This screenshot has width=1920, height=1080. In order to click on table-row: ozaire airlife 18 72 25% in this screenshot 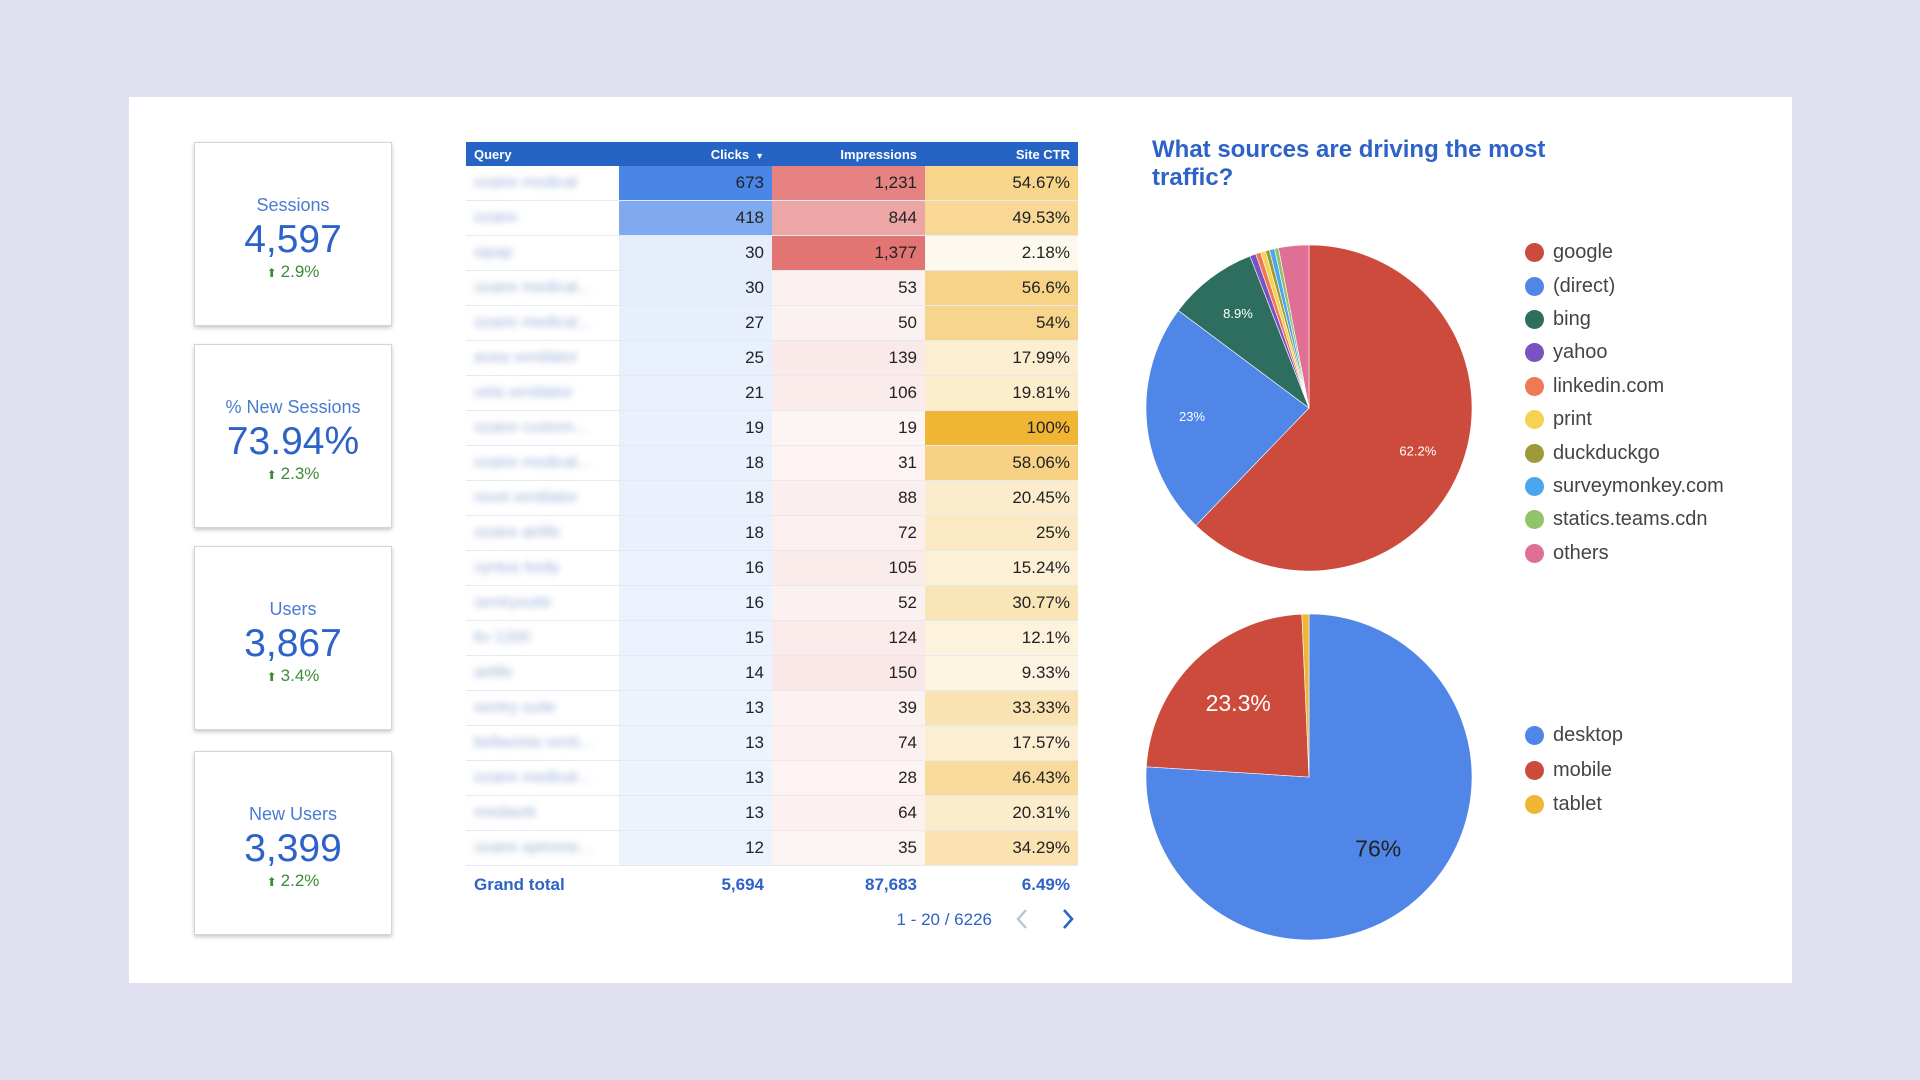, I will do `click(772, 533)`.